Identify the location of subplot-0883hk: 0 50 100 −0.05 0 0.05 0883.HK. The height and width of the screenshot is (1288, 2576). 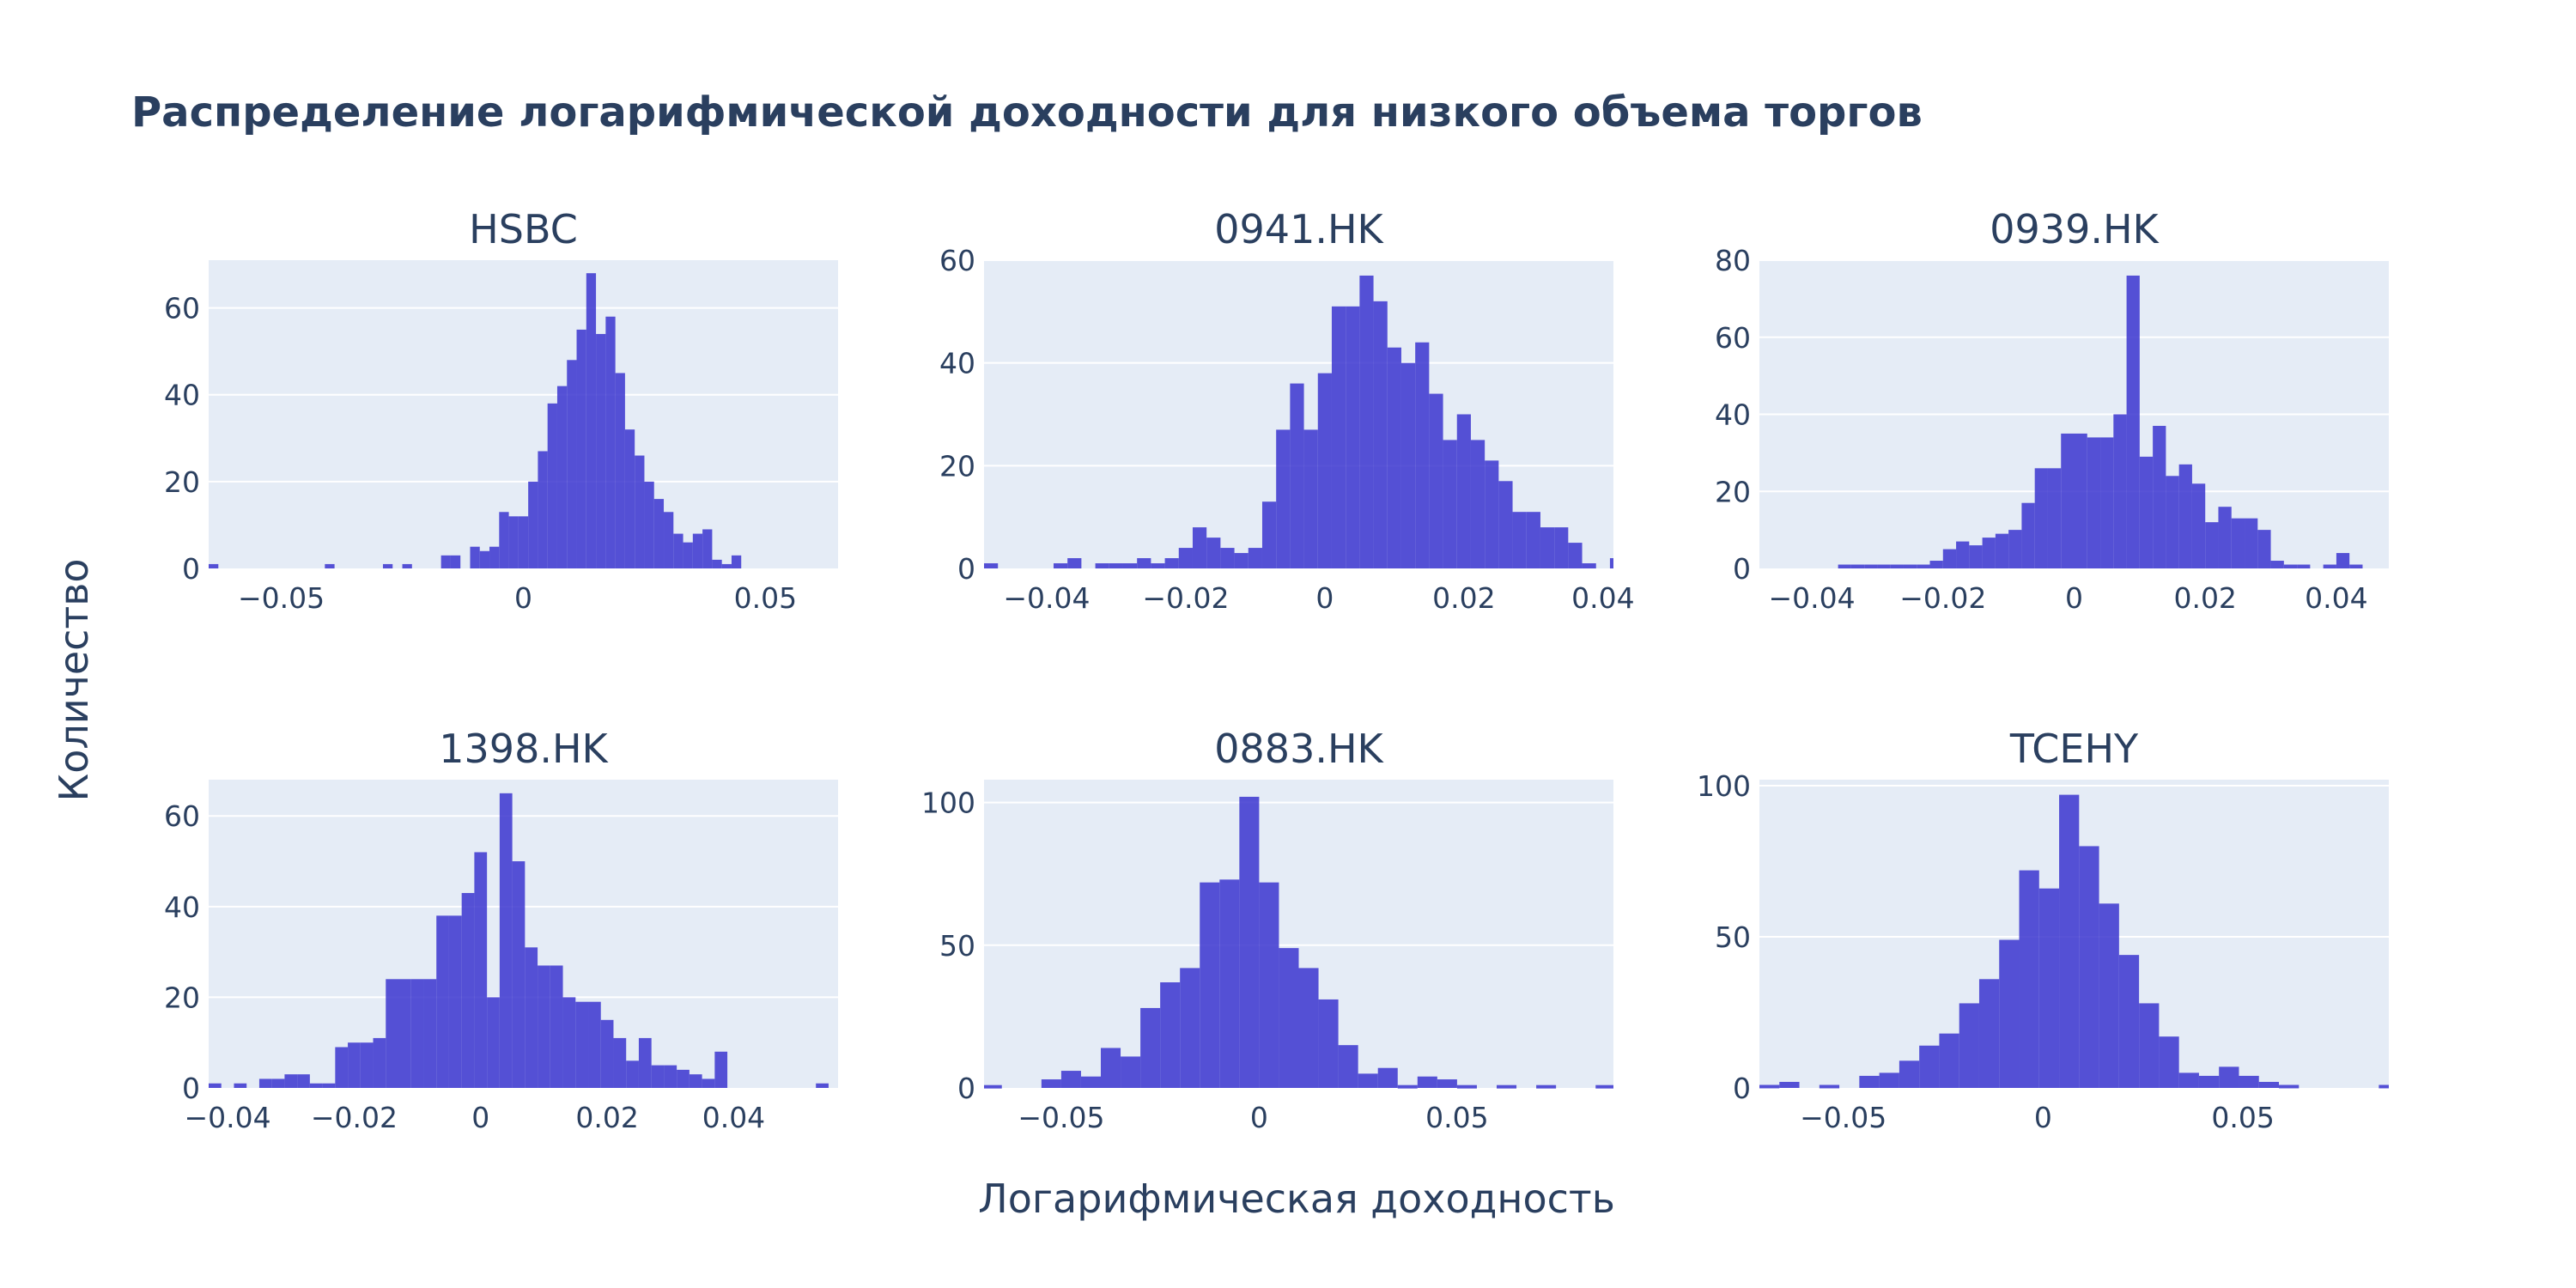
(1267, 930).